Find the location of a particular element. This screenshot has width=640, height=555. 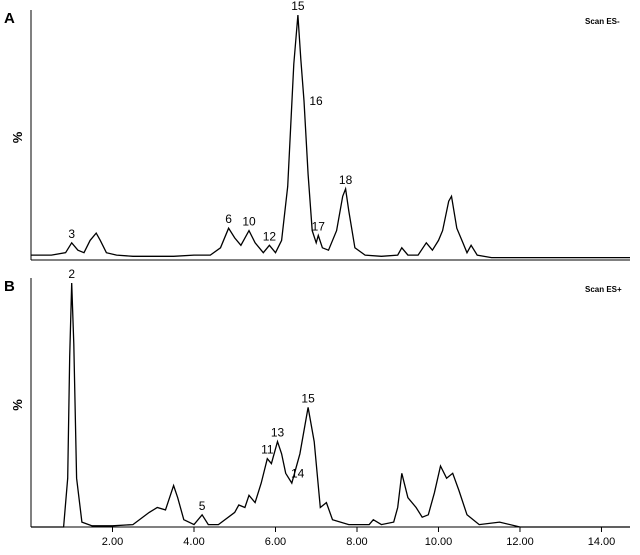

x-tick-label: 12.00 is located at coordinates (520, 542).